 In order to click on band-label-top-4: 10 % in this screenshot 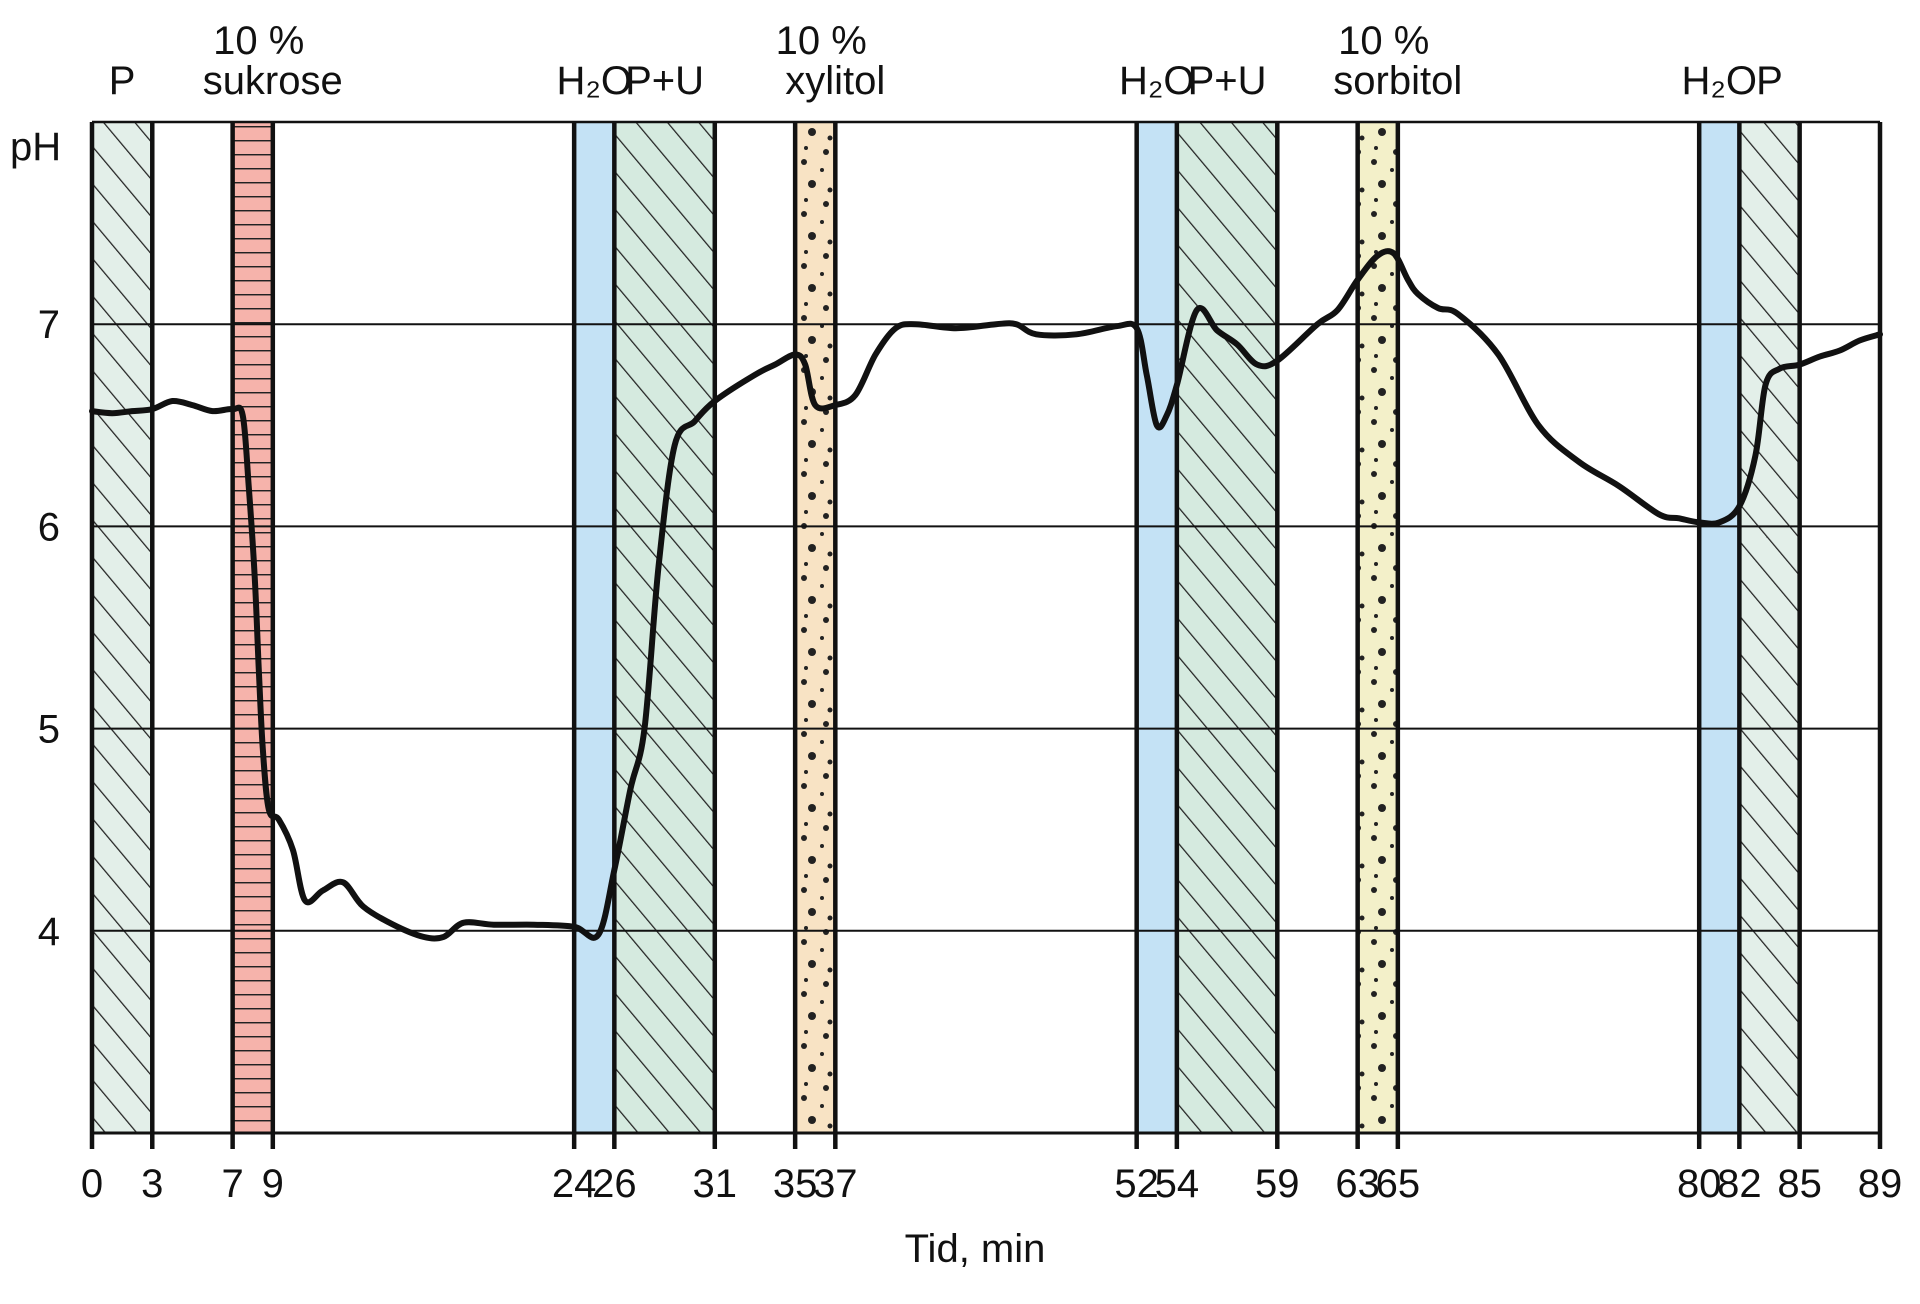, I will do `click(821, 41)`.